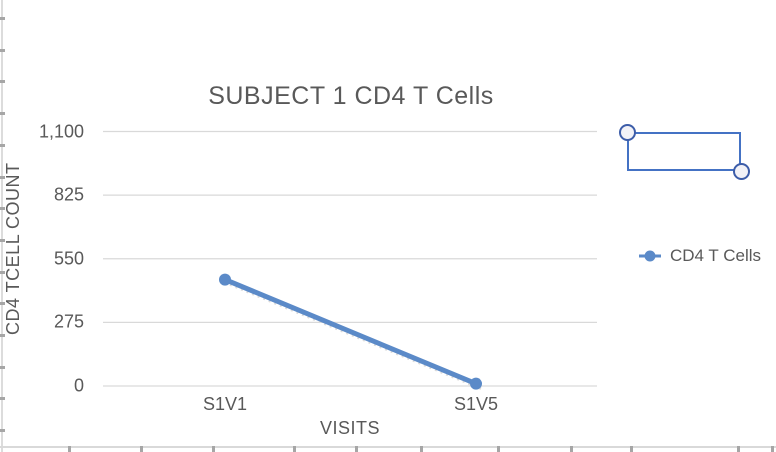  I want to click on series-line, so click(350, 332).